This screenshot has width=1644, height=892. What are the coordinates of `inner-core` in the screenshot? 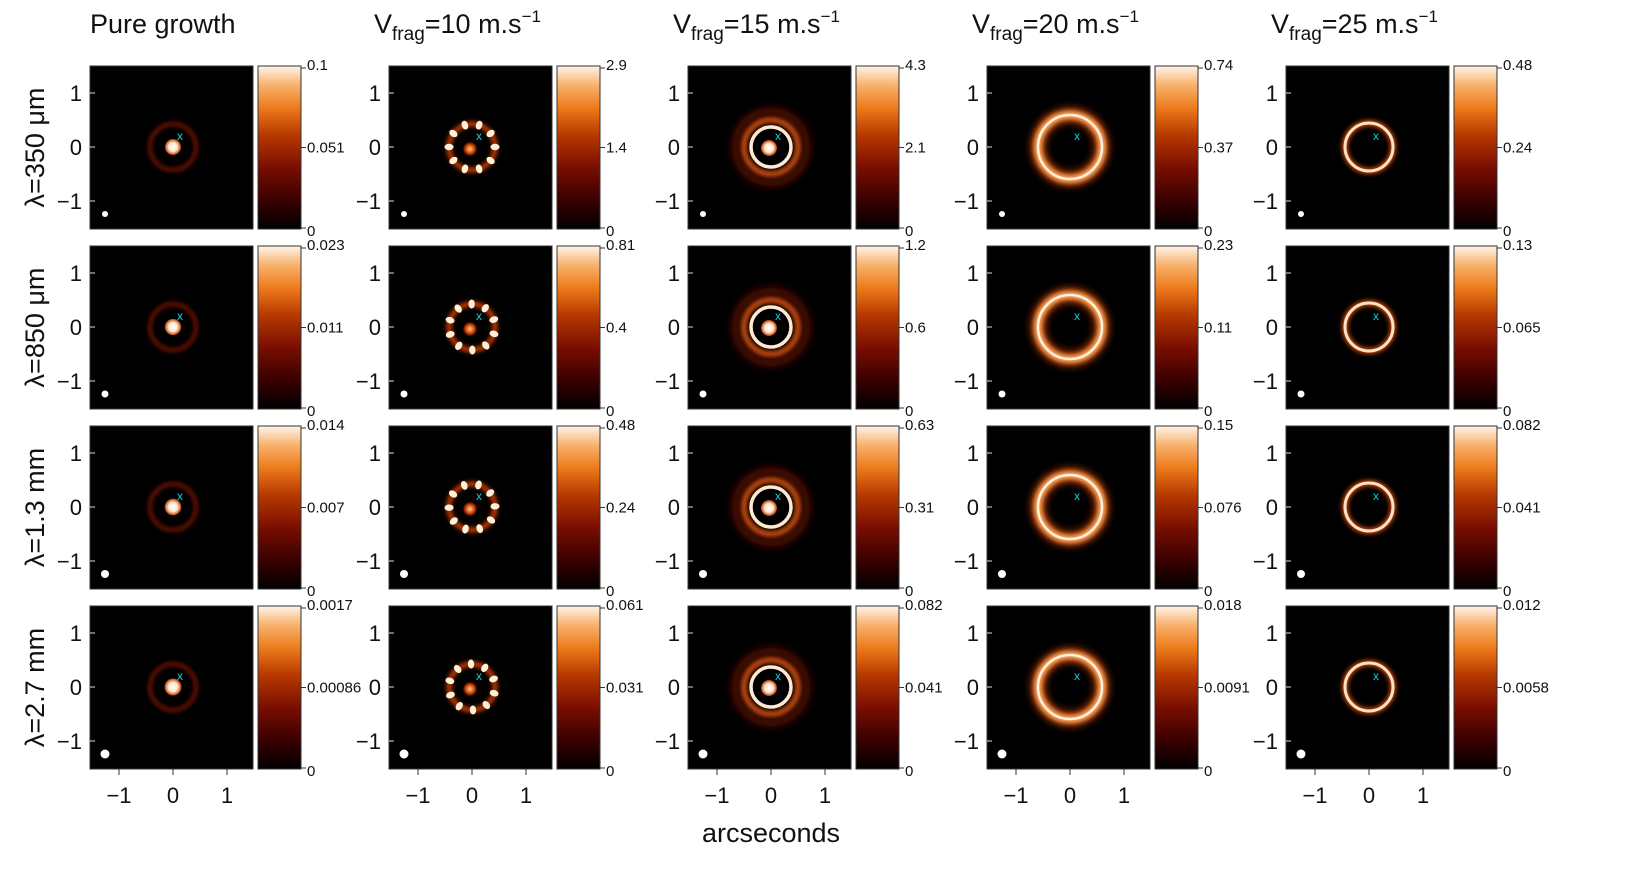 It's located at (470, 509).